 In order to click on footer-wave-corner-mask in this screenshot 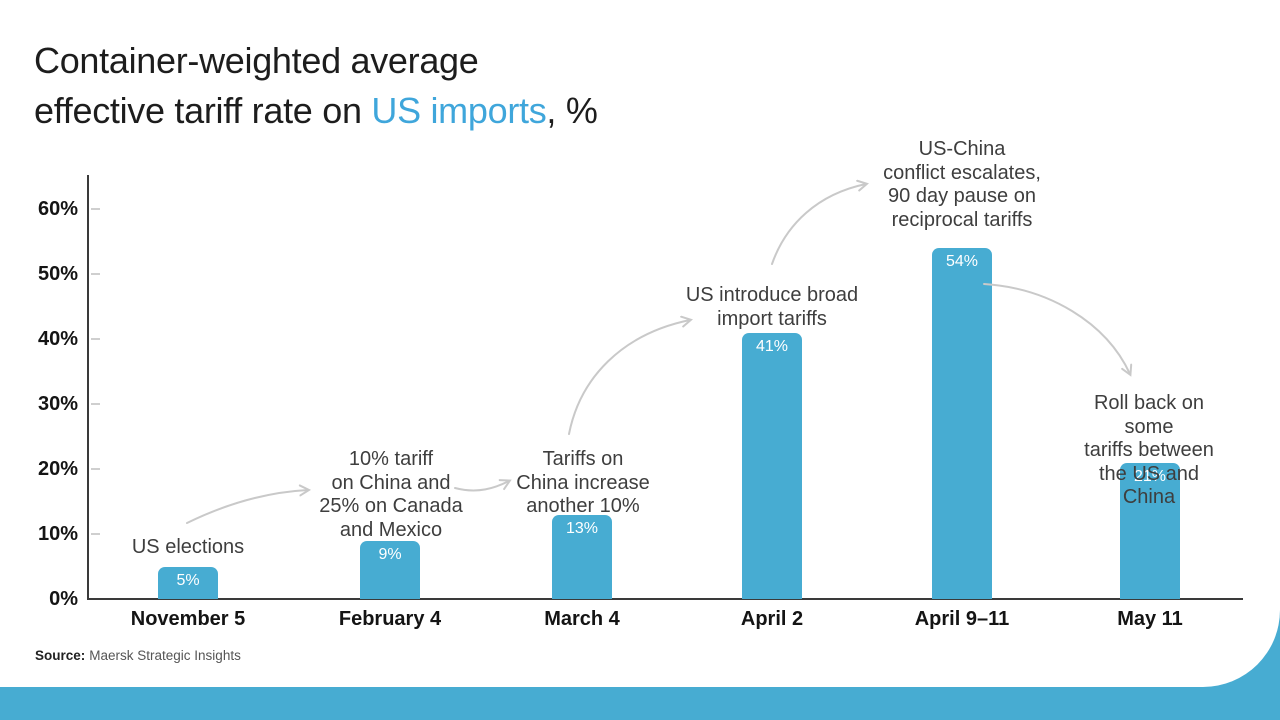, I will do `click(640, 648)`.